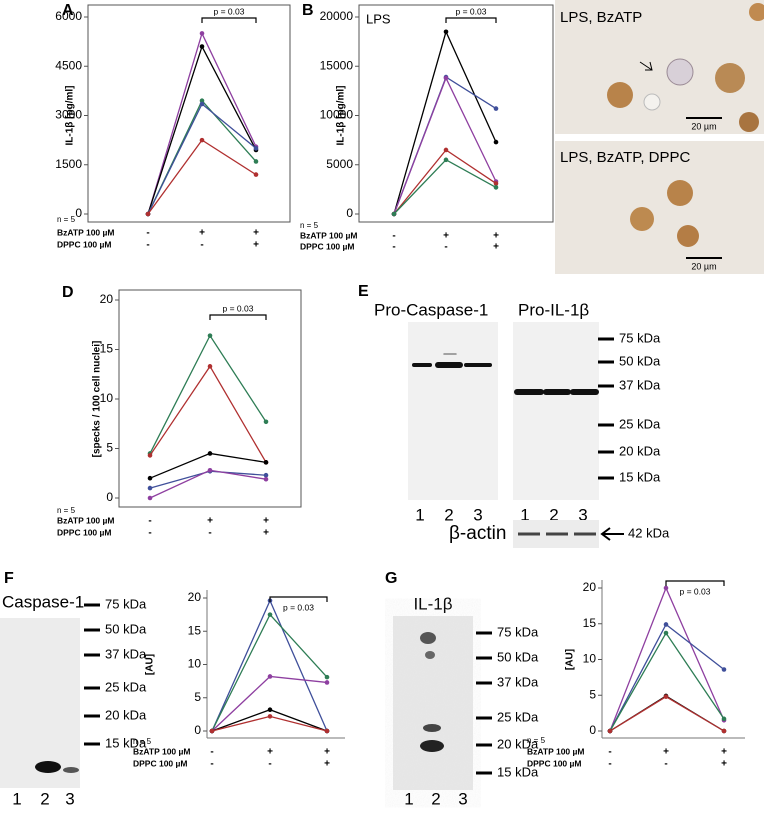 This screenshot has height=828, width=764. I want to click on y-axis-label: IL-1β [pg/ml], so click(70, 116).